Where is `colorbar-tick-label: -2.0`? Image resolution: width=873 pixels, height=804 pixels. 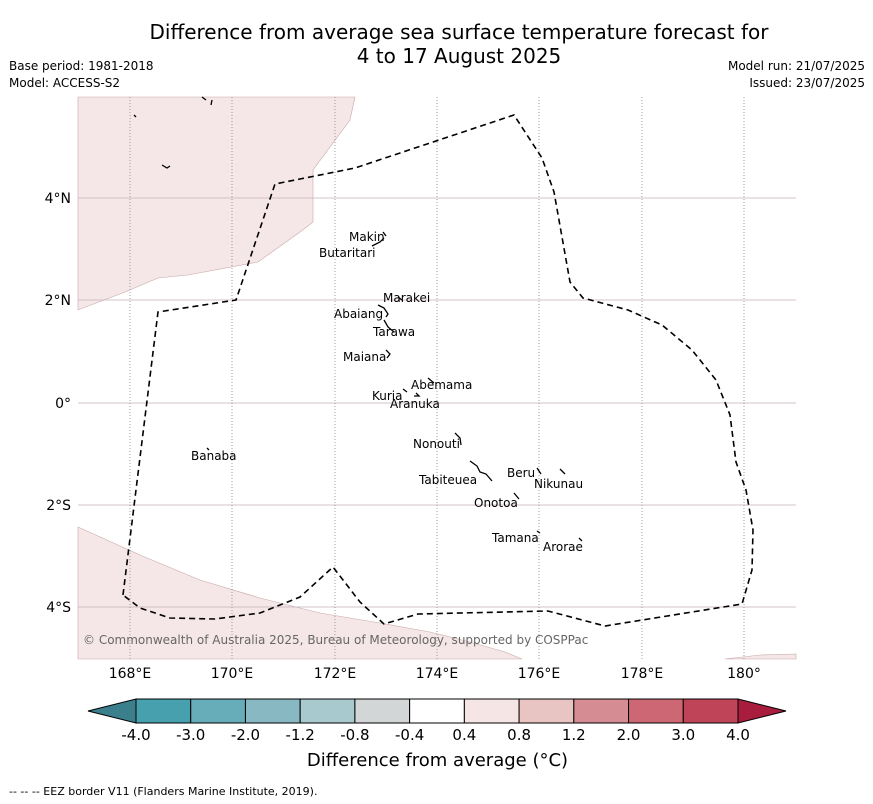 colorbar-tick-label: -2.0 is located at coordinates (245, 735).